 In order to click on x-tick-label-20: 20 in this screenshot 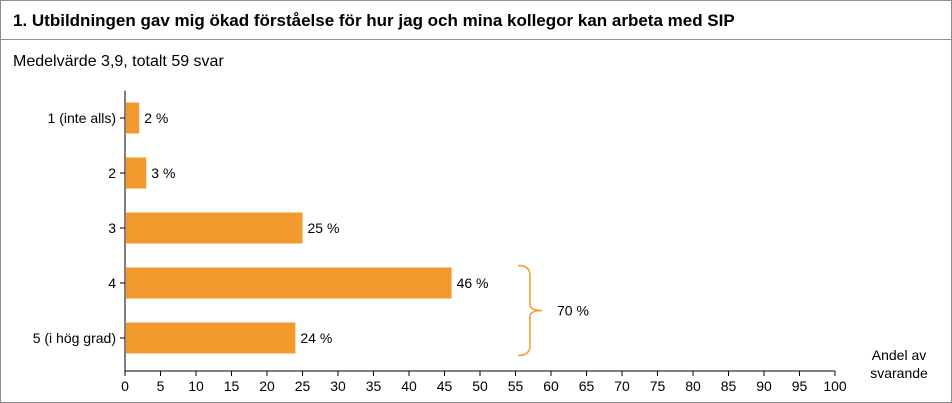, I will do `click(267, 386)`.